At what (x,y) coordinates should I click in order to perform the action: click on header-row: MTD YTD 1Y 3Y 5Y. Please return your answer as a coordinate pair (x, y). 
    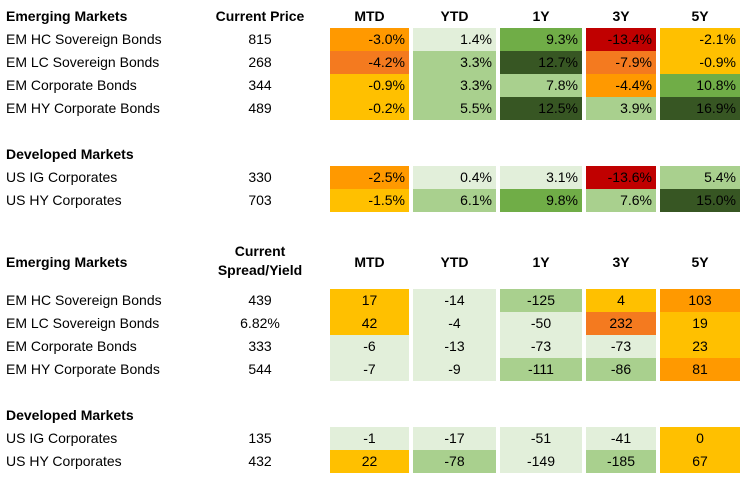
    Looking at the image, I should click on (373, 262).